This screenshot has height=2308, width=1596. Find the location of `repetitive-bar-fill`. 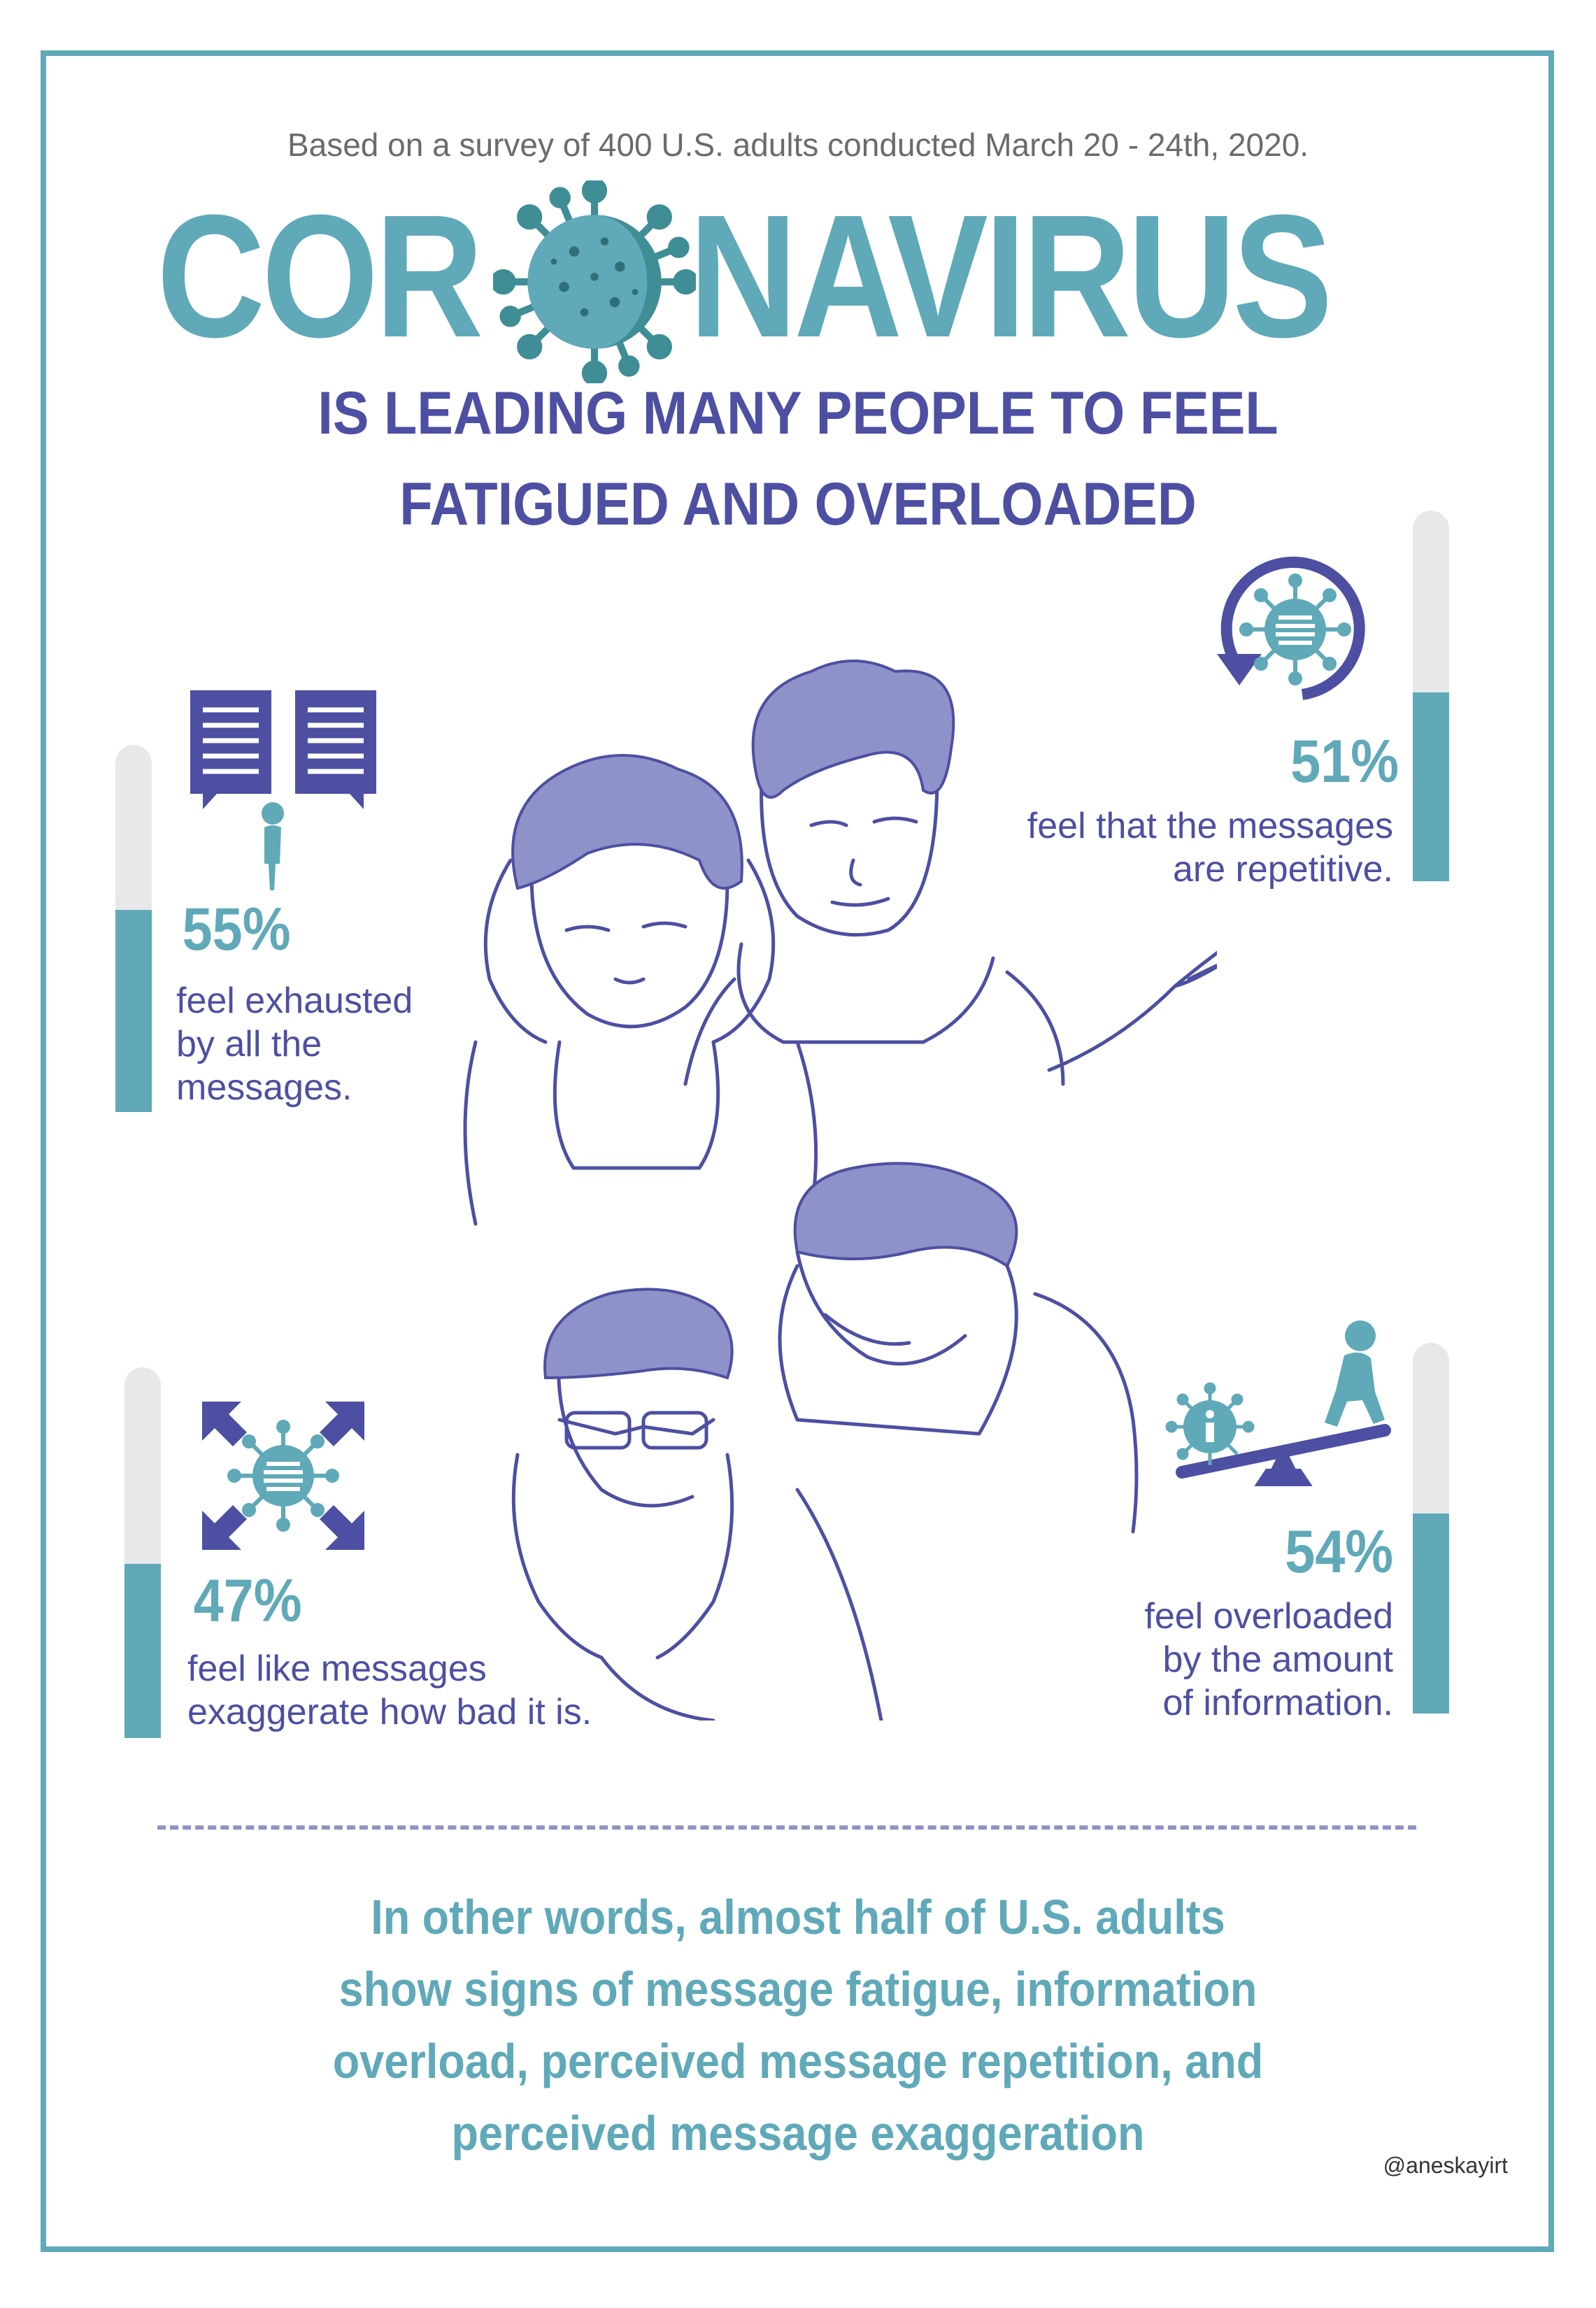

repetitive-bar-fill is located at coordinates (1431, 786).